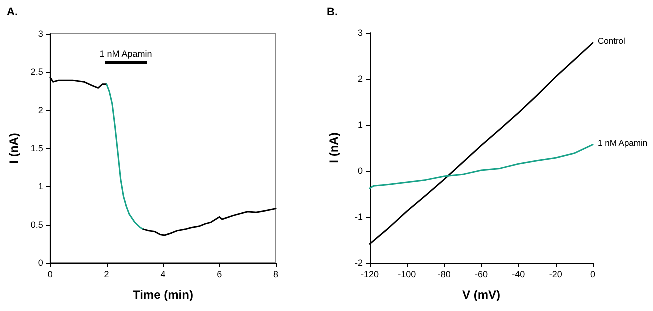 This screenshot has width=653, height=311. Describe the element at coordinates (370, 275) in the screenshot. I see `x-tick-label: -120` at that location.